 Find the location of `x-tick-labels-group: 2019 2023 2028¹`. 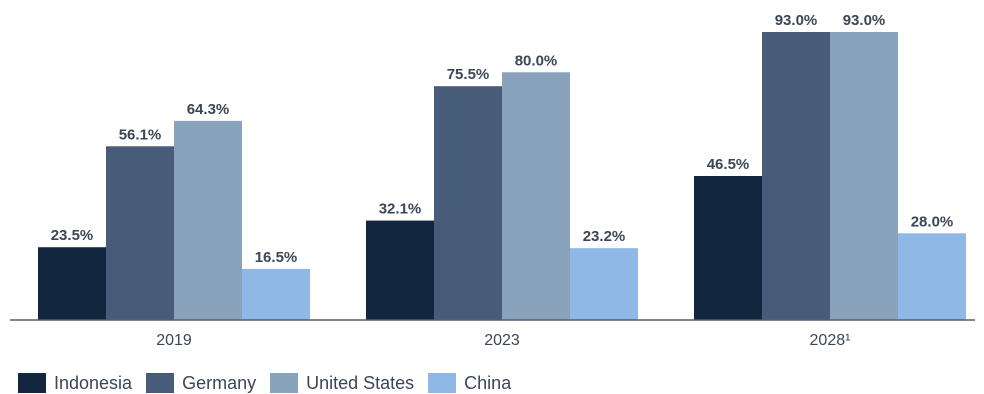

x-tick-labels-group: 2019 2023 2028¹ is located at coordinates (503, 340).